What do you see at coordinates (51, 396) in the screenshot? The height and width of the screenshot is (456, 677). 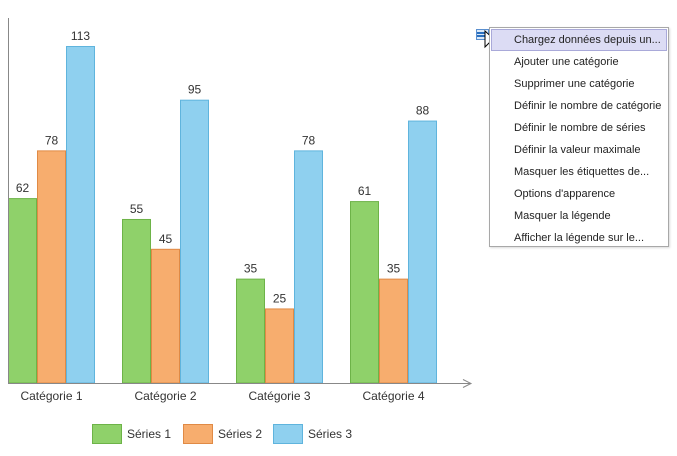 I see `category-label-1: Catégorie 1` at bounding box center [51, 396].